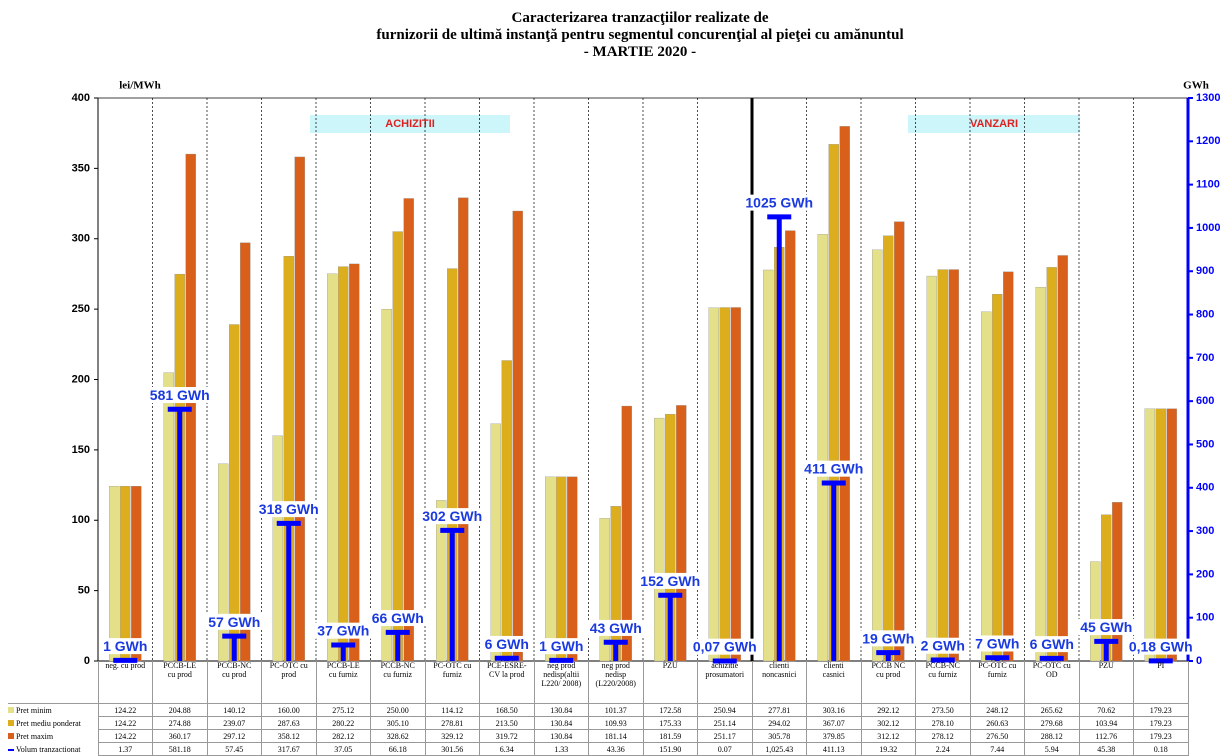 This screenshot has height=756, width=1227. I want to click on y2-tick-label: 1100, so click(1208, 185).